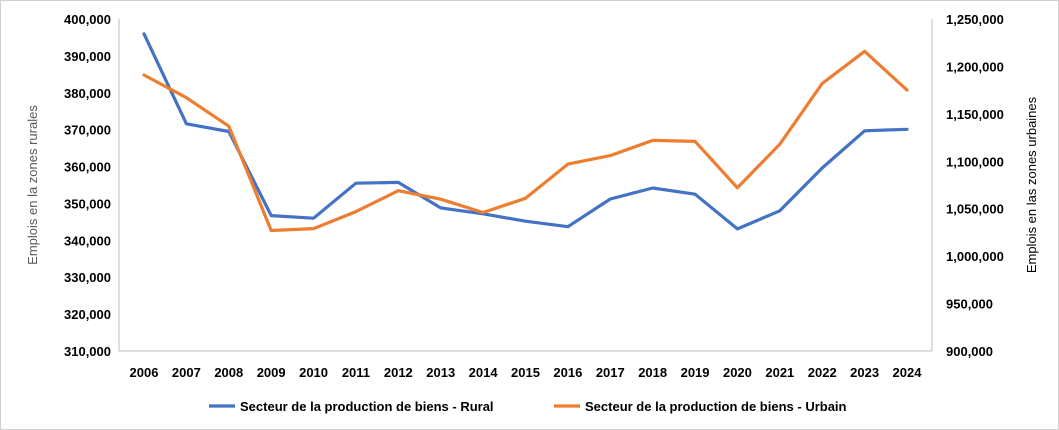 The width and height of the screenshot is (1059, 430). Describe the element at coordinates (975, 19) in the screenshot. I see `right-tick-label: 1,250,000` at that location.